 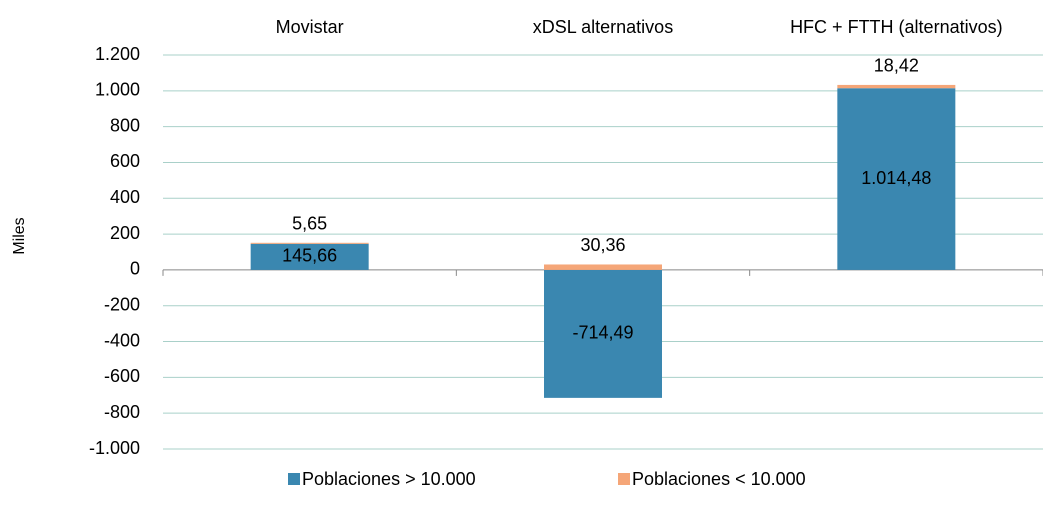 What do you see at coordinates (603, 27) in the screenshot?
I see `category-label: xDSL alternativos` at bounding box center [603, 27].